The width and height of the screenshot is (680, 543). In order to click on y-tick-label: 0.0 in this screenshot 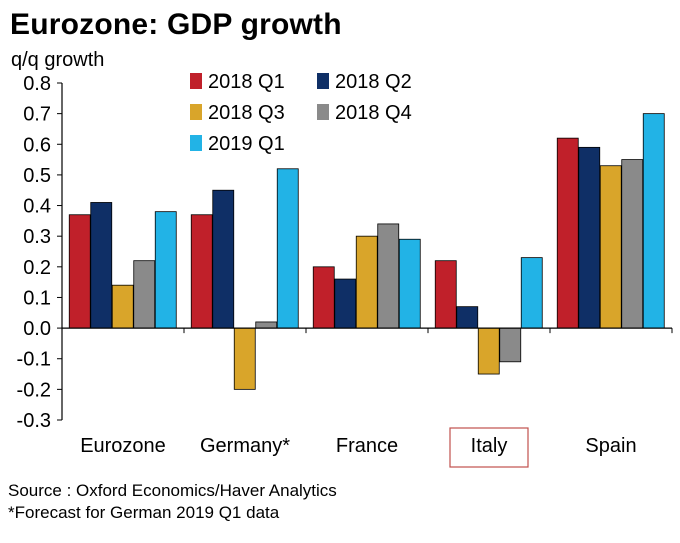, I will do `click(37, 329)`.